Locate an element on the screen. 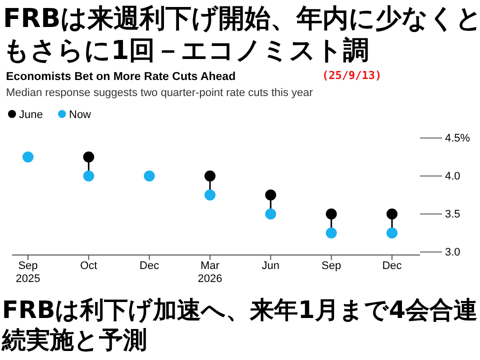  x-tick-label: Sep is located at coordinates (332, 266).